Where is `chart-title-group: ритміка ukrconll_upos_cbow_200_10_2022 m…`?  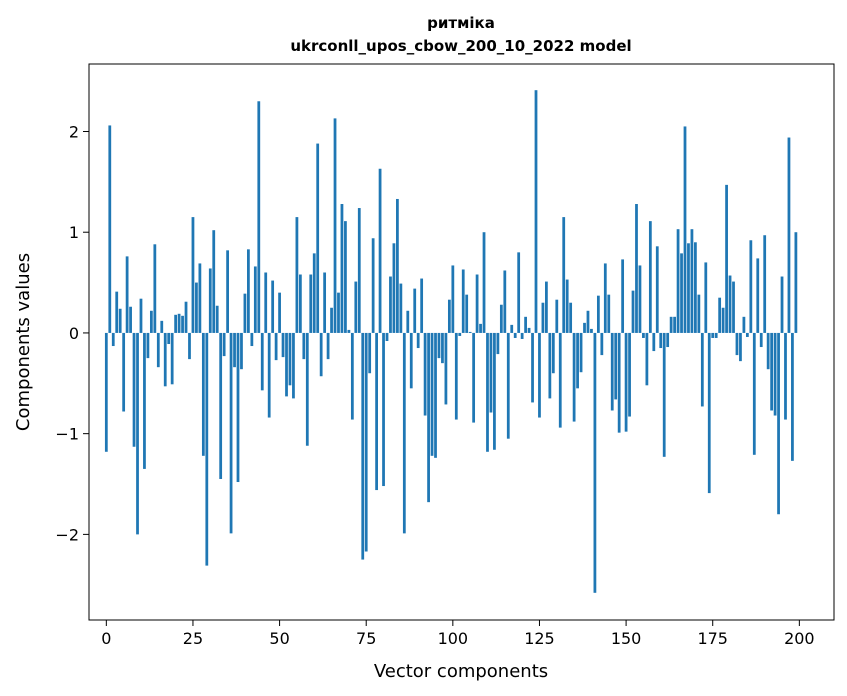 chart-title-group: ритміка ukrconll_upos_cbow_200_10_2022 m… is located at coordinates (460, 34).